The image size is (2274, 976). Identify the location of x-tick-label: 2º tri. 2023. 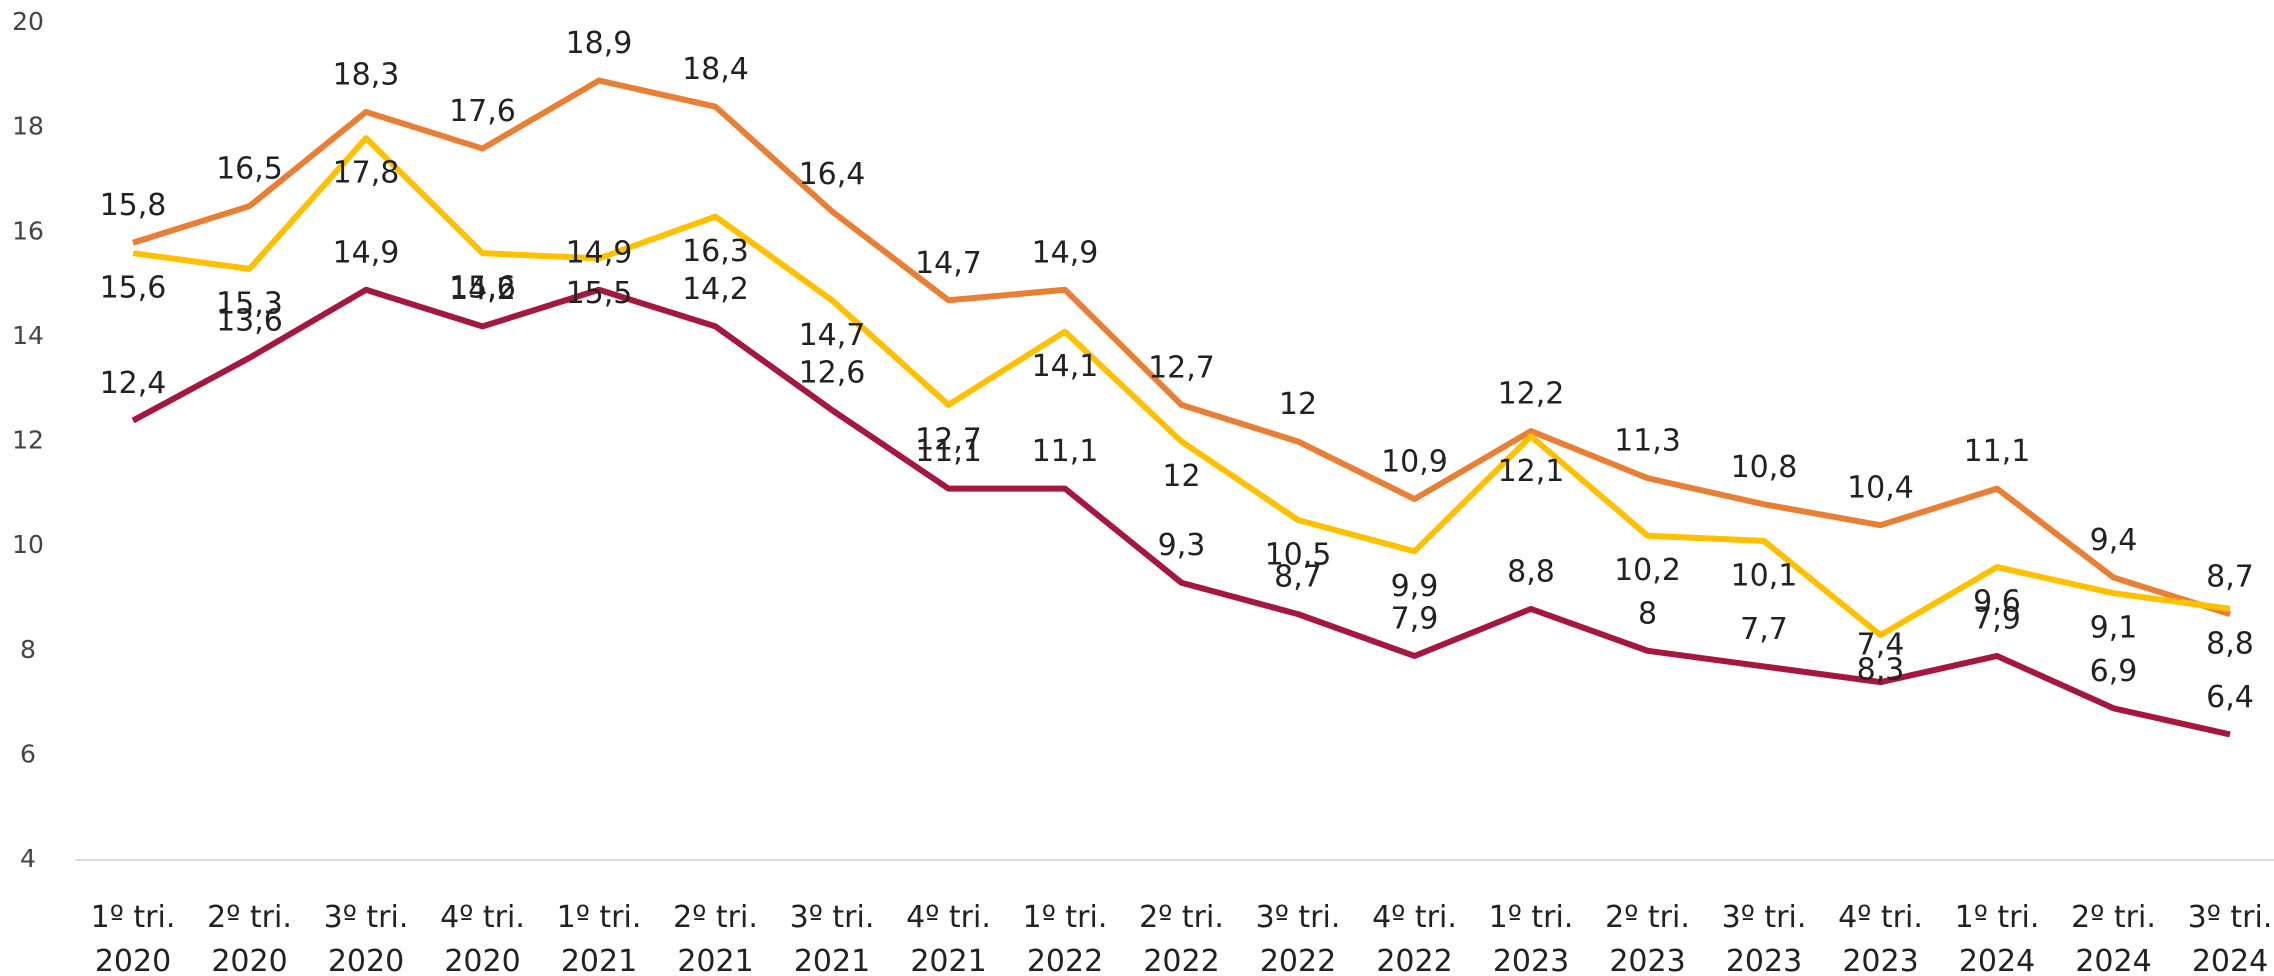
(1647, 938).